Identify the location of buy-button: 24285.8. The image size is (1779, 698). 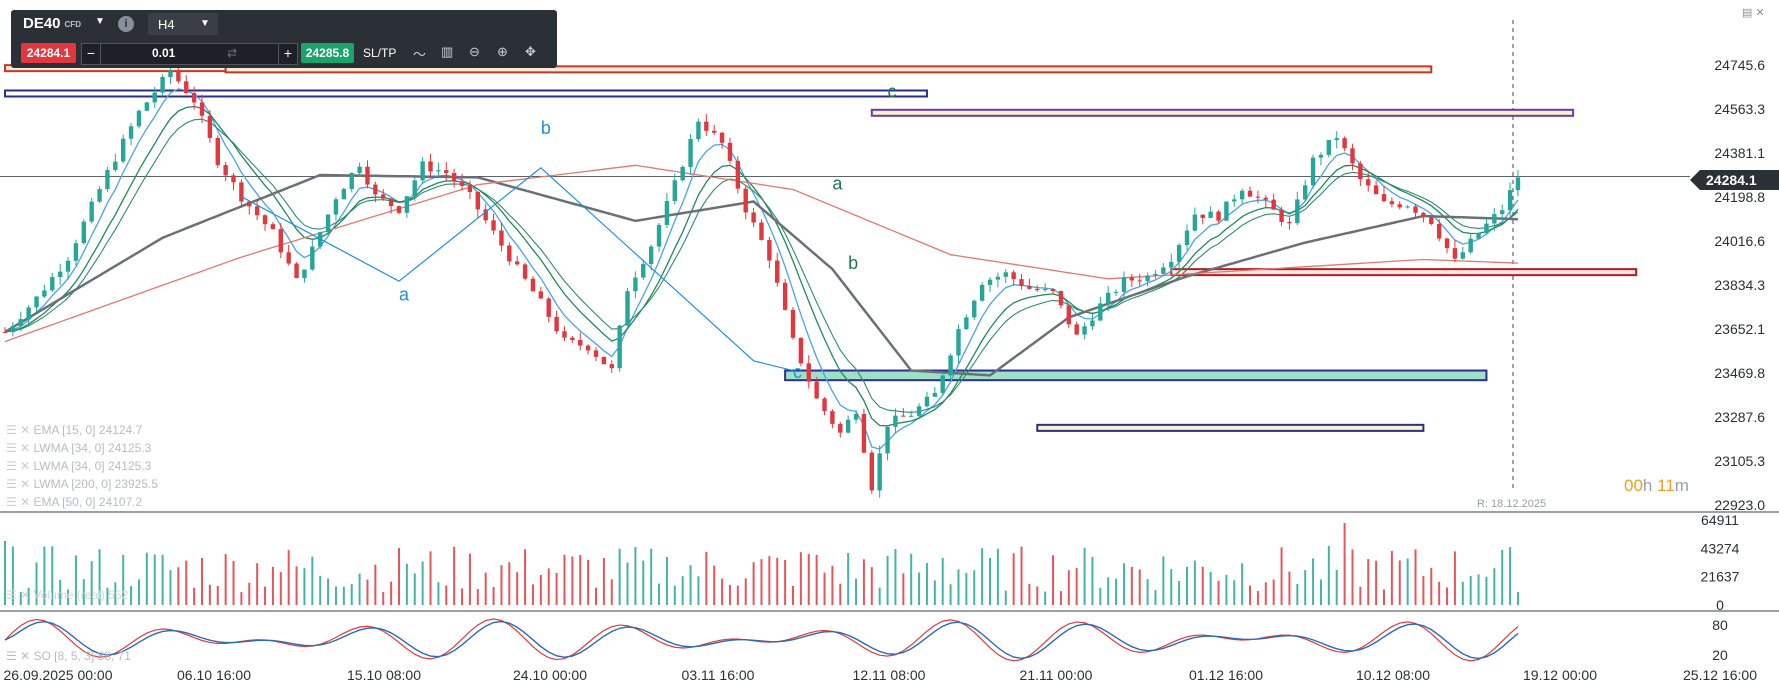
(327, 53).